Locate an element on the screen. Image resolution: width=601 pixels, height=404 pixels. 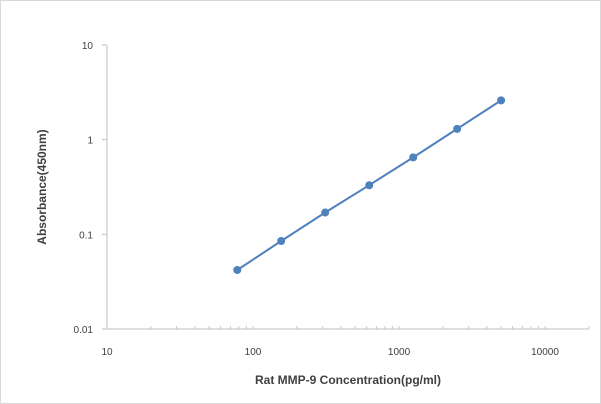
y-tick-label: 1 is located at coordinates (90, 141).